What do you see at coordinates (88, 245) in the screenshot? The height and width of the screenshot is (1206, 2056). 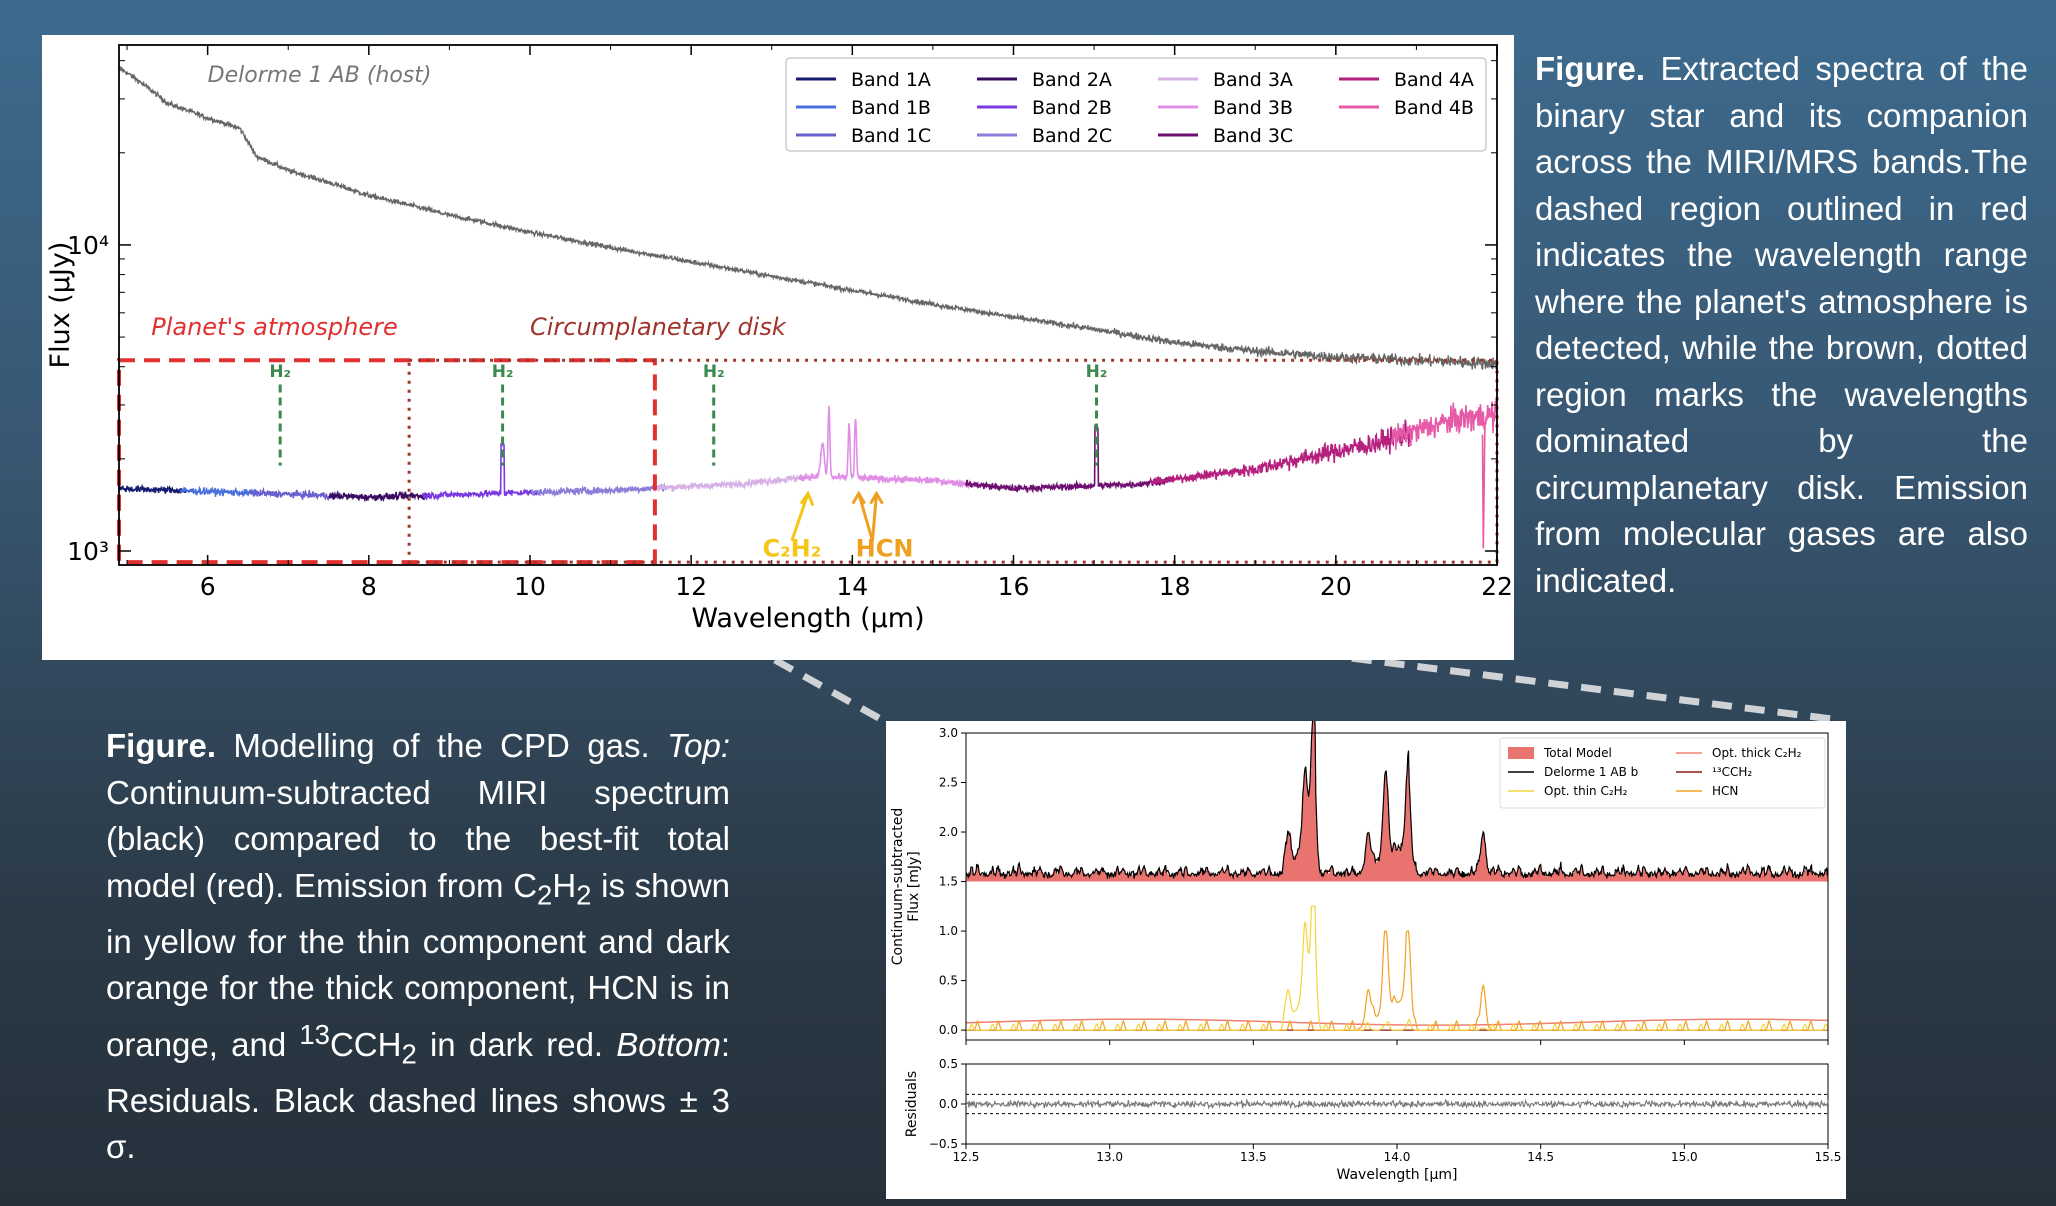 I see `y-tick-label: 10⁴` at bounding box center [88, 245].